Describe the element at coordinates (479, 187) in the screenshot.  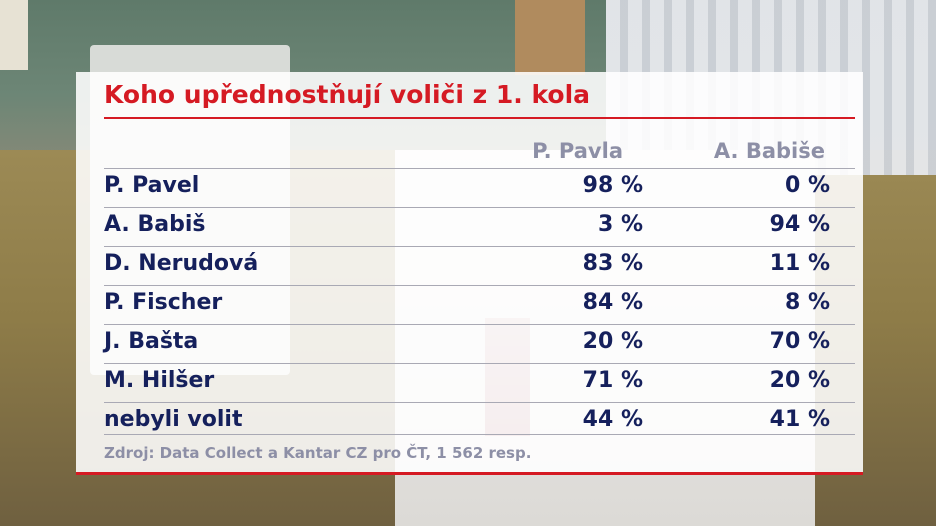
I see `table-row: P. Pavel 98 % 0 %` at that location.